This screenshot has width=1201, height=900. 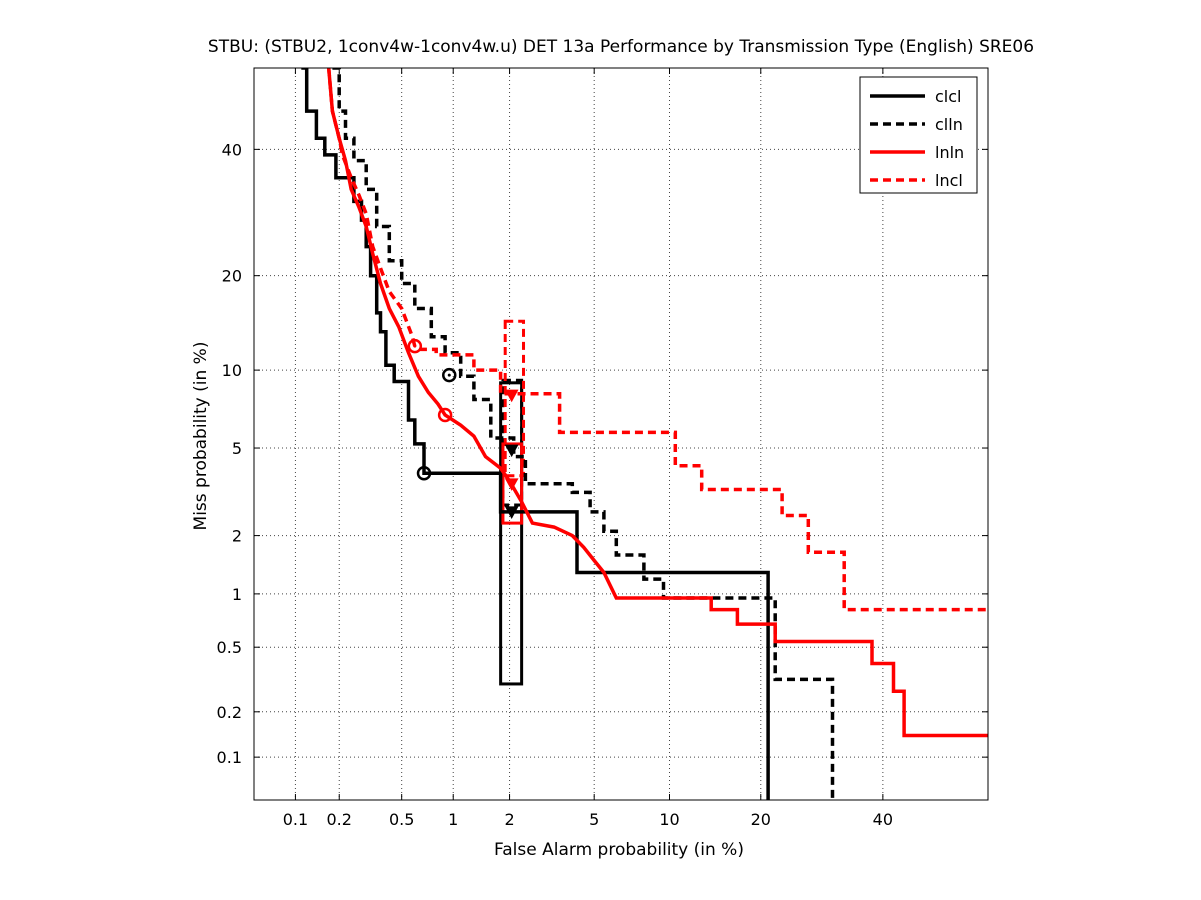 What do you see at coordinates (201, 436) in the screenshot?
I see `y-axis-label: Miss probability (in %)` at bounding box center [201, 436].